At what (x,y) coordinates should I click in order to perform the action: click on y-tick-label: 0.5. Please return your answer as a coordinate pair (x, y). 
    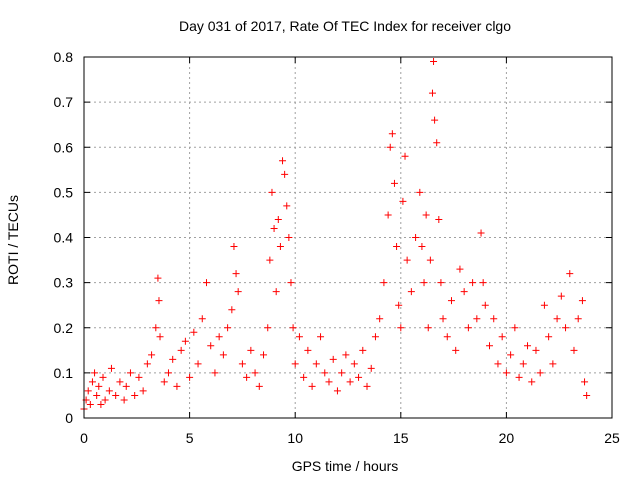
    Looking at the image, I should click on (64, 192).